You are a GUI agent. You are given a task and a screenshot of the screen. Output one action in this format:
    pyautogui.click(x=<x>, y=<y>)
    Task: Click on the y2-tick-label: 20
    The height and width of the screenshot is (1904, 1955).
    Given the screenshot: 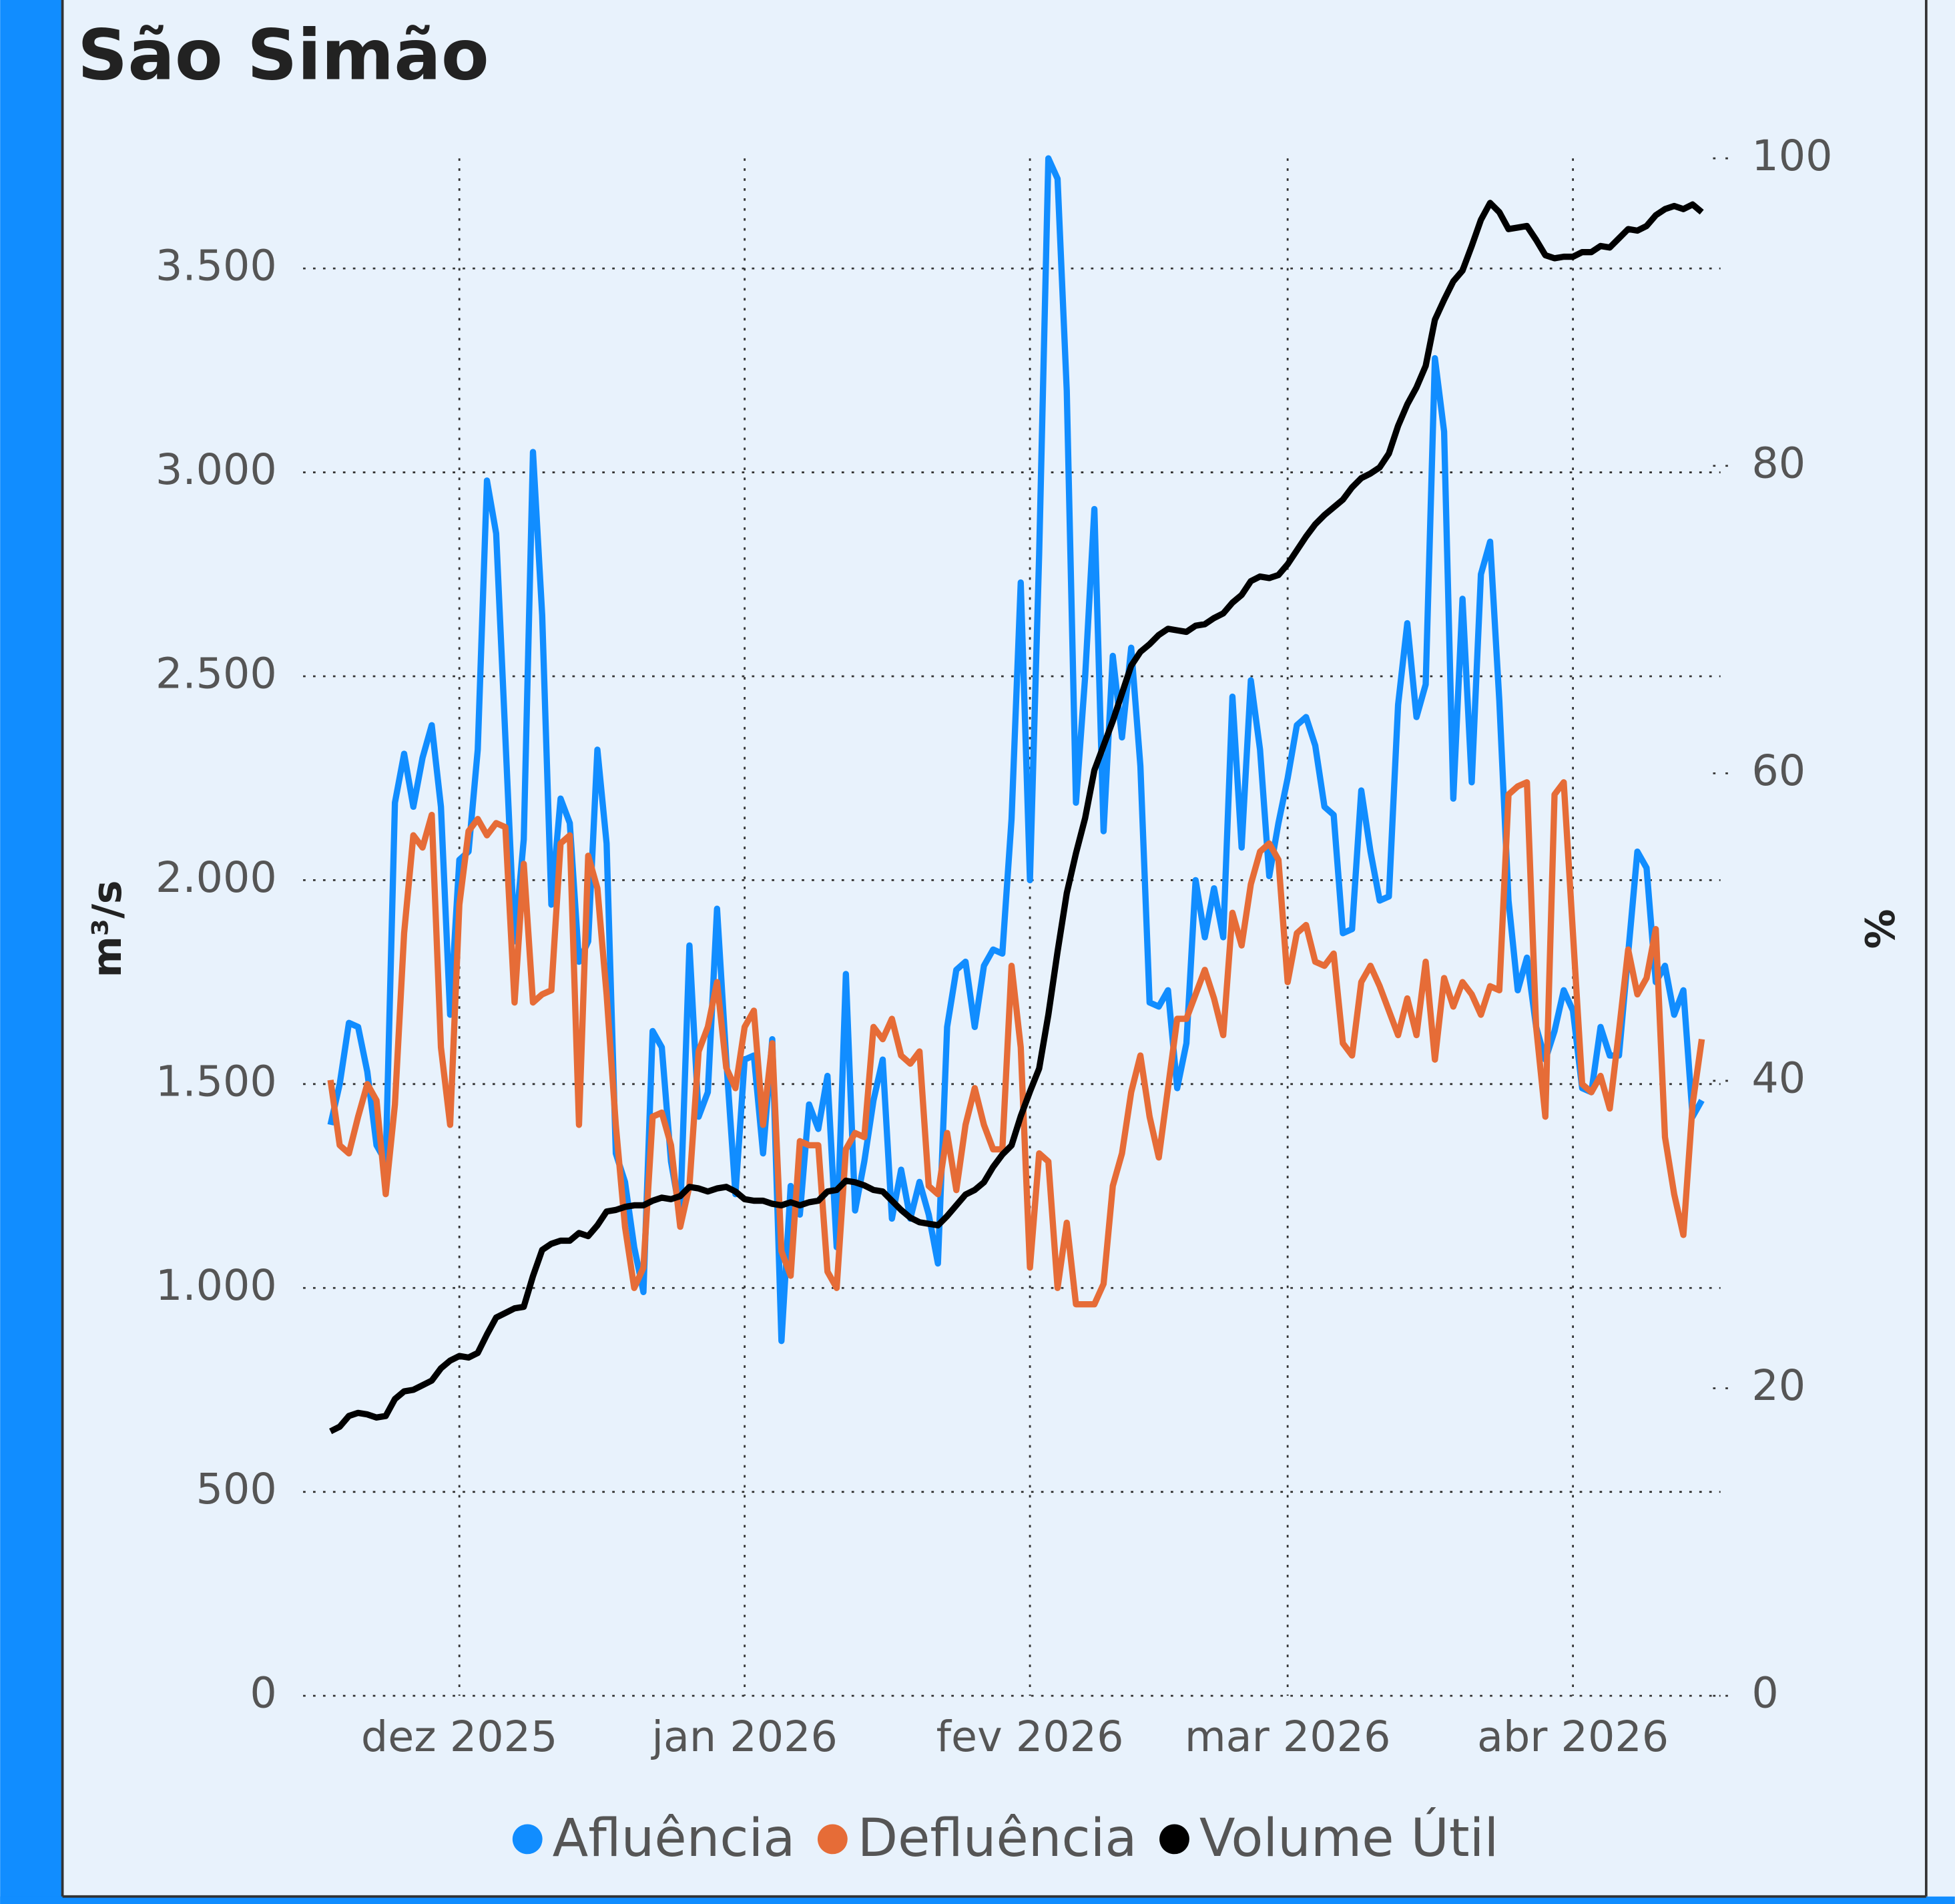 What is the action you would take?
    pyautogui.click(x=1778, y=1385)
    